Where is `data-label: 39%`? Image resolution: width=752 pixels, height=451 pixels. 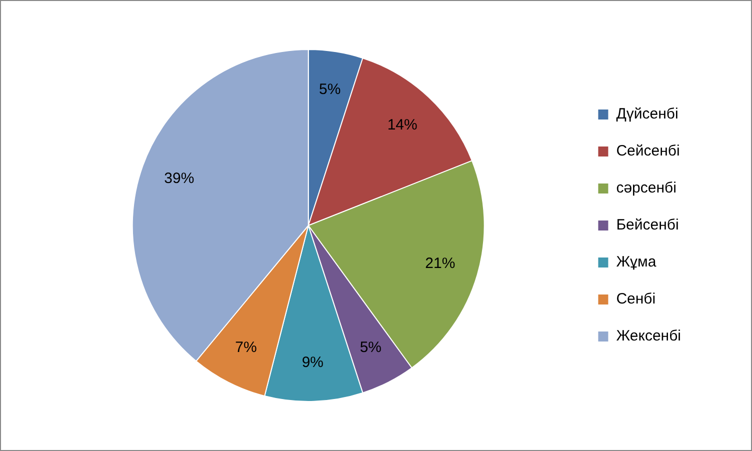
data-label: 39% is located at coordinates (179, 179).